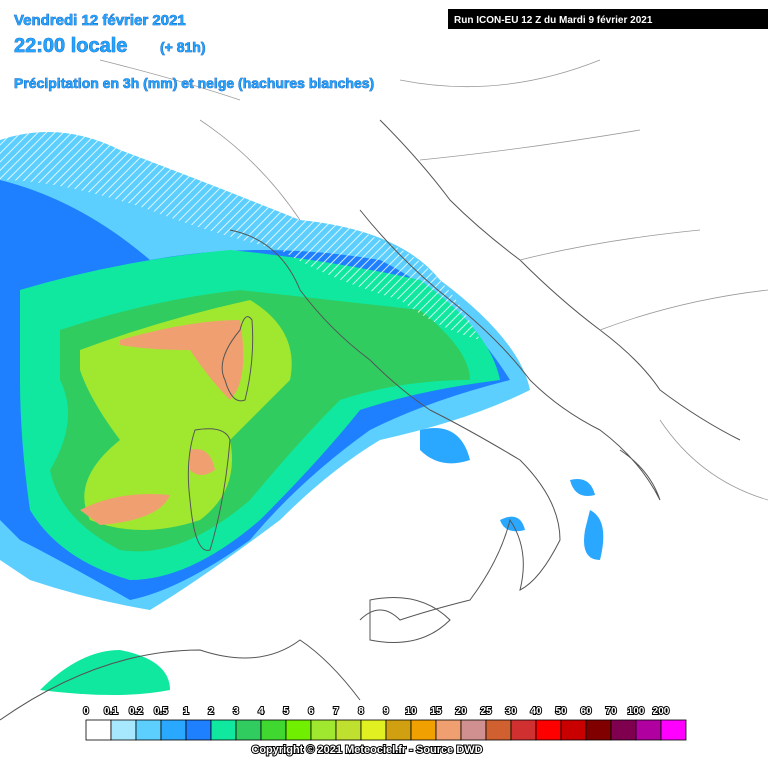 This screenshot has height=773, width=768. What do you see at coordinates (361, 711) in the screenshot?
I see `legend-label: 8` at bounding box center [361, 711].